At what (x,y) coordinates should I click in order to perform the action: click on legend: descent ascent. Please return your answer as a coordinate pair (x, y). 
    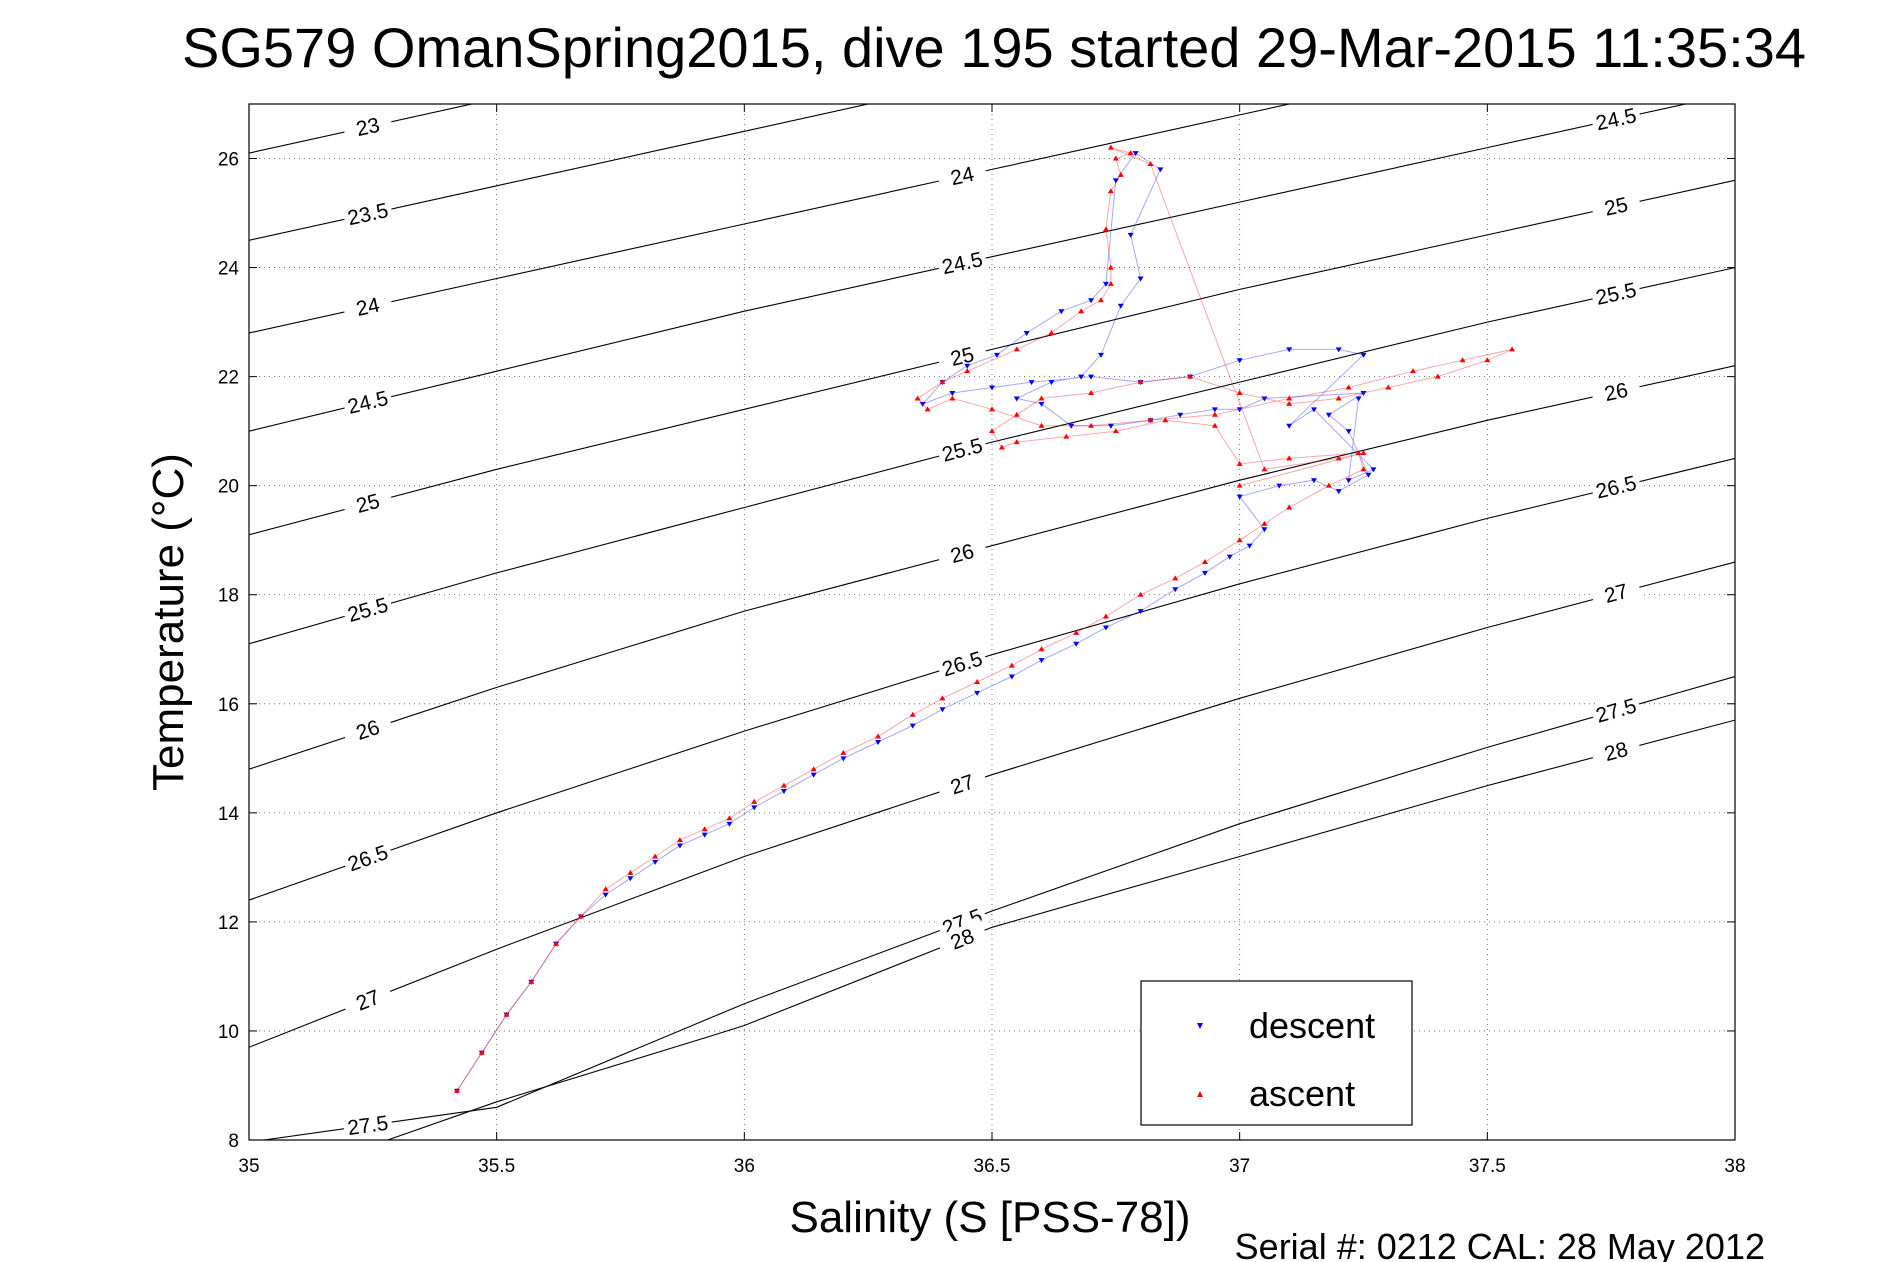
    Looking at the image, I should click on (1276, 1053).